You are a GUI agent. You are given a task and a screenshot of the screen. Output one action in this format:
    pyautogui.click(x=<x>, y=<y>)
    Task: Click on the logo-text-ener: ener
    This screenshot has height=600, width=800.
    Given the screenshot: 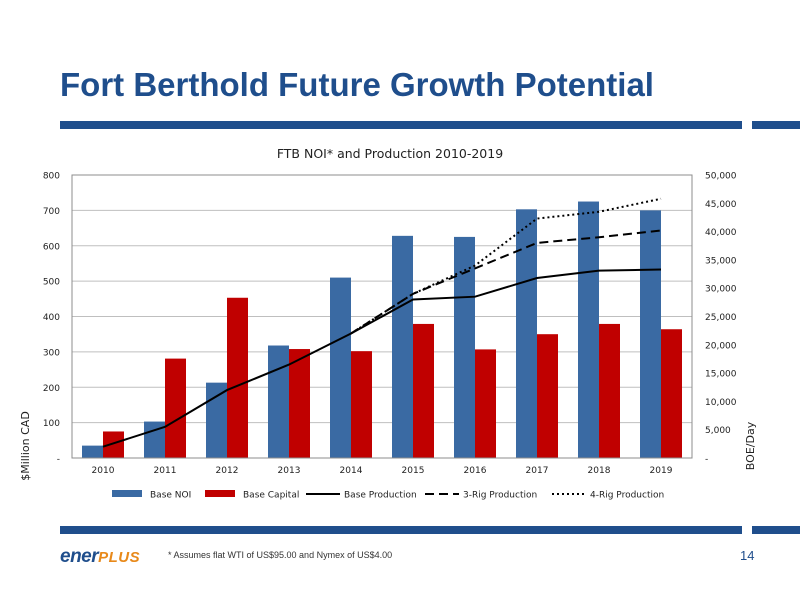 What is the action you would take?
    pyautogui.click(x=79, y=556)
    